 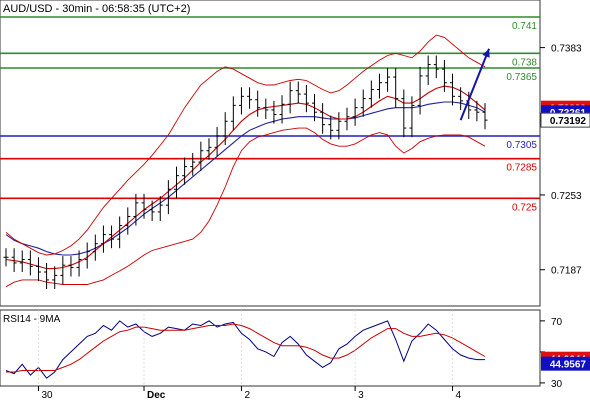 I want to click on price-y-tick-label-2: 0.7253, so click(x=566, y=196).